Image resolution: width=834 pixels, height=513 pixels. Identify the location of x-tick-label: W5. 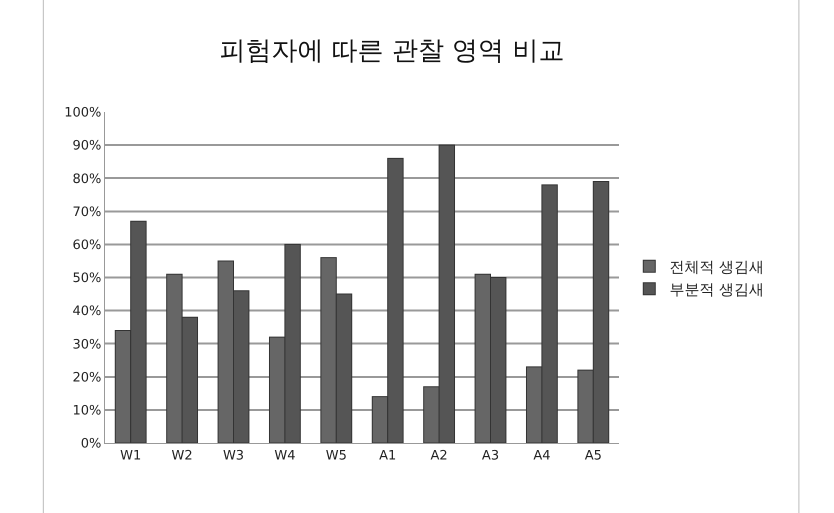
(336, 456).